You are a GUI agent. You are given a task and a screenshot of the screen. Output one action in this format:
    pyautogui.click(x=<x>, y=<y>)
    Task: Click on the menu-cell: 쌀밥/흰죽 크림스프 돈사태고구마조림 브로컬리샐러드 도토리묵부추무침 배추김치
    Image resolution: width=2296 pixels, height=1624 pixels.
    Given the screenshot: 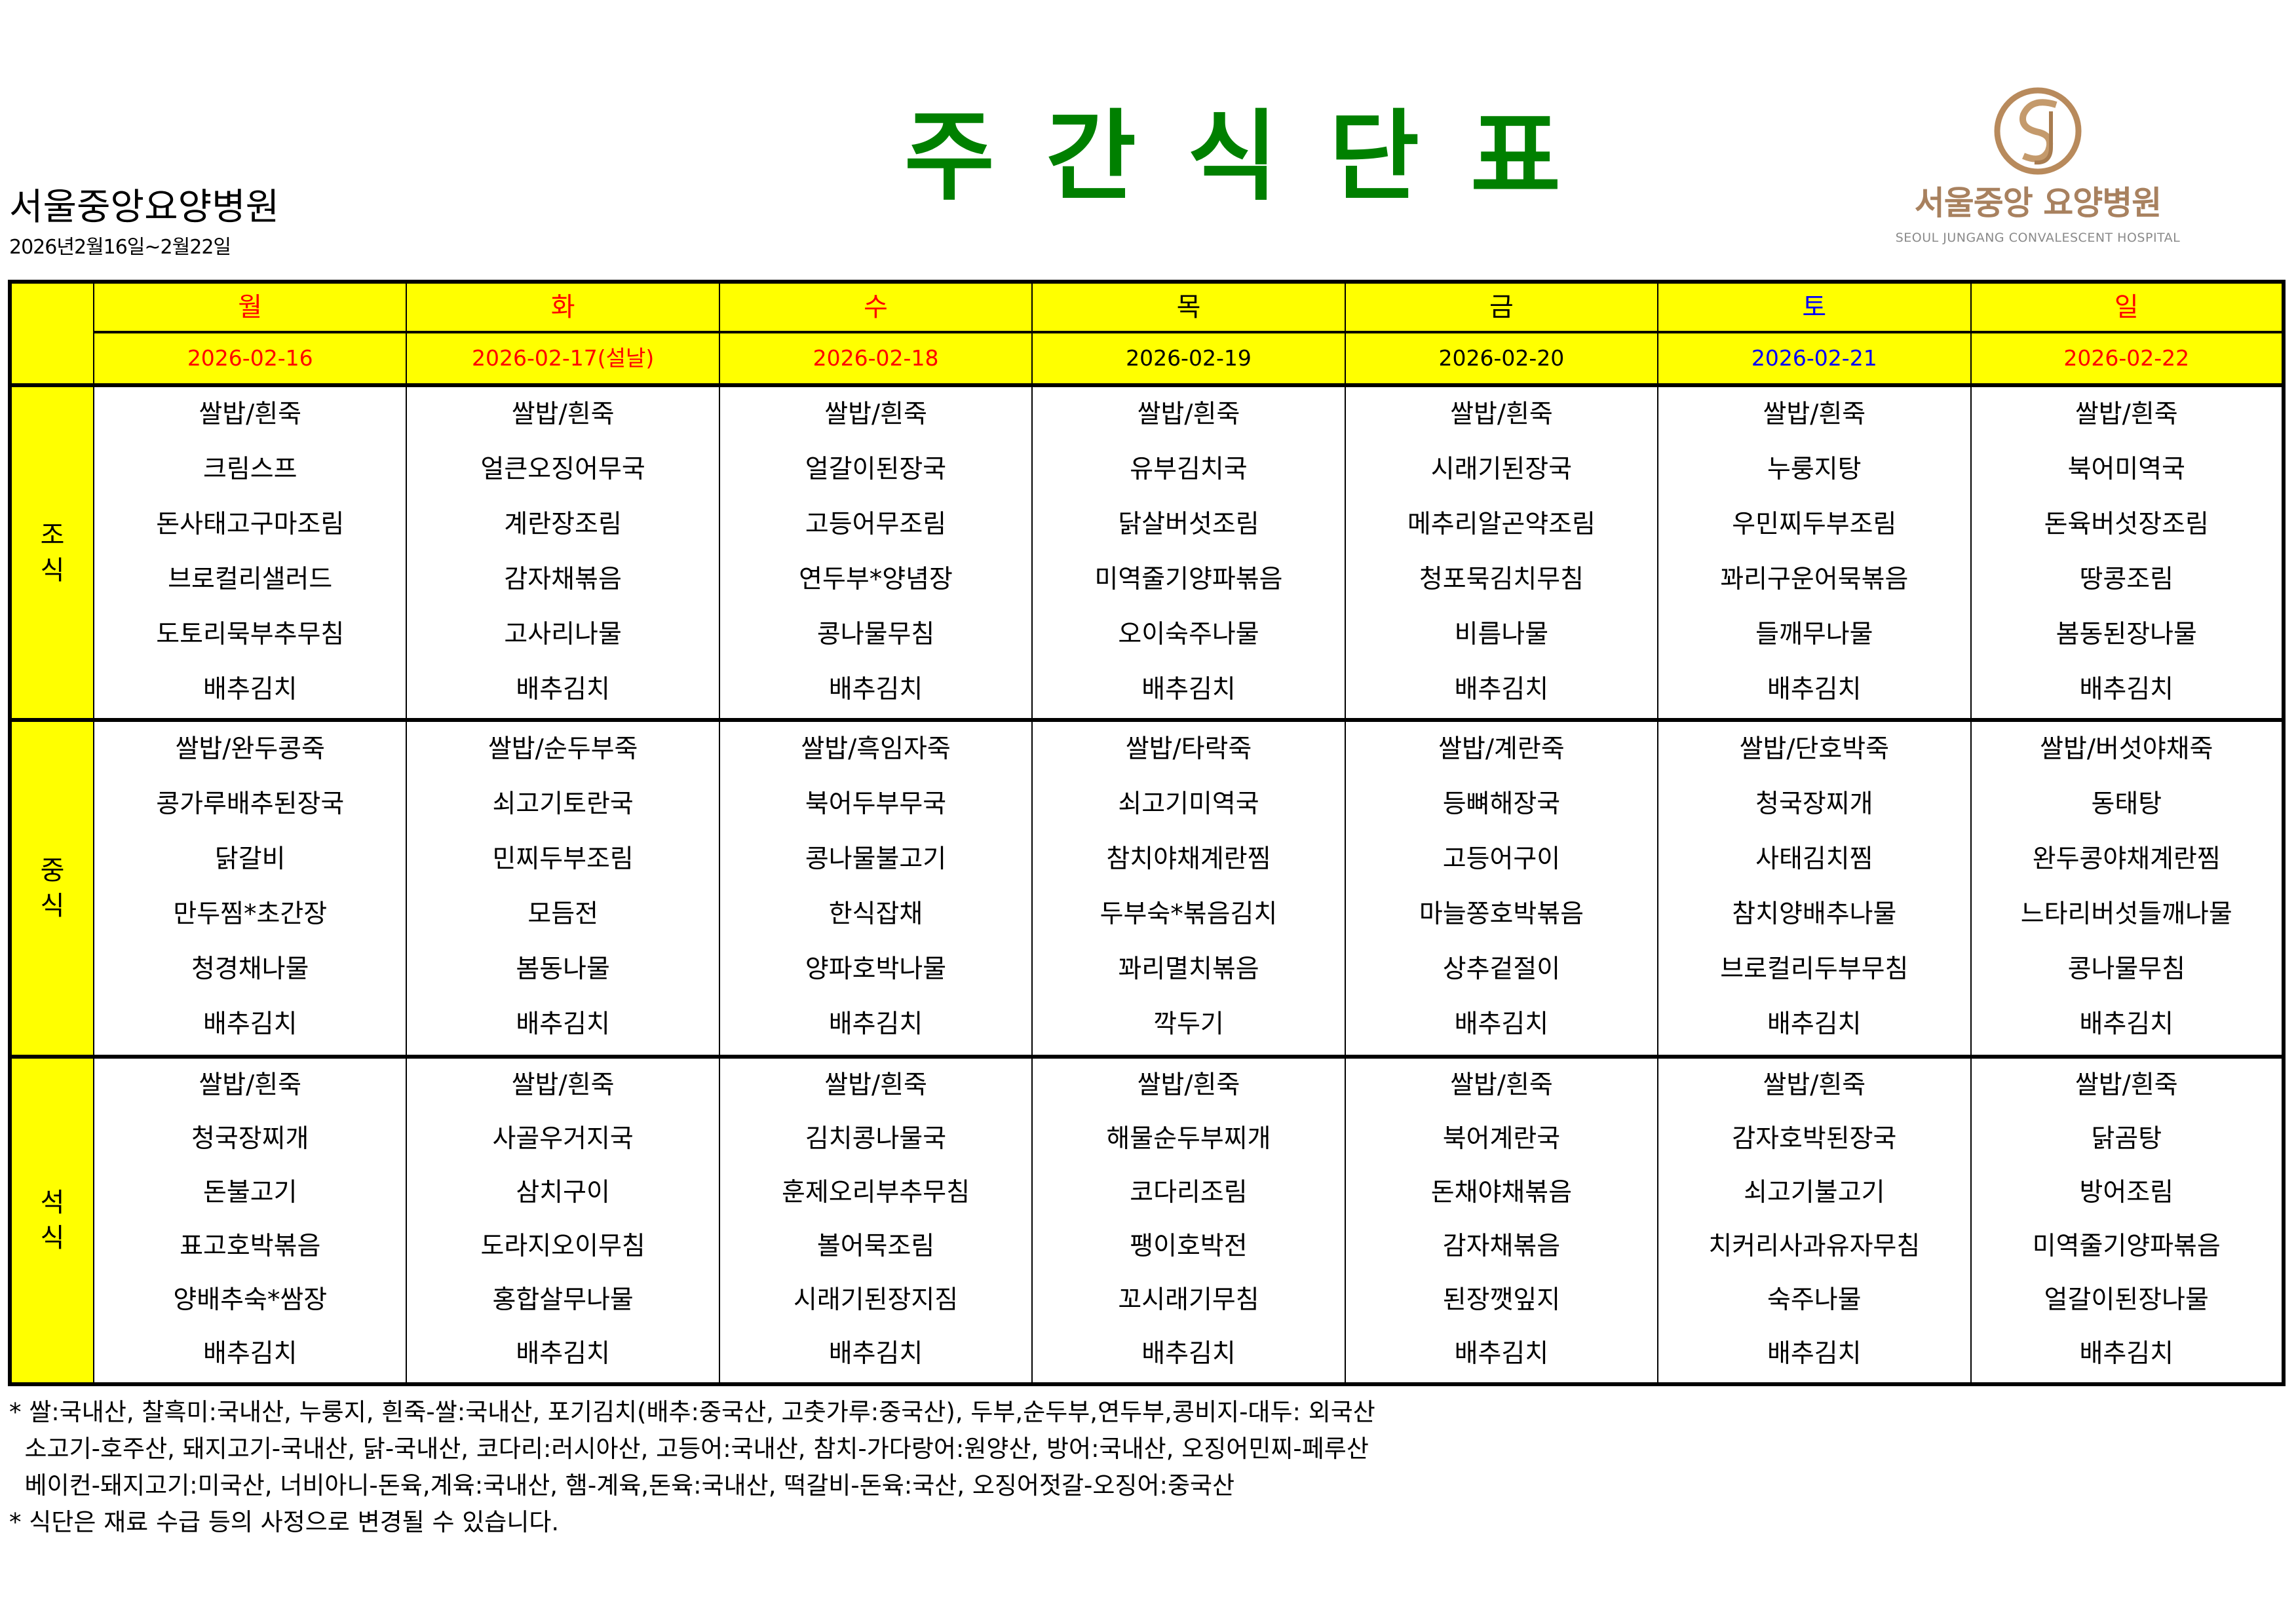 What is the action you would take?
    pyautogui.click(x=250, y=552)
    